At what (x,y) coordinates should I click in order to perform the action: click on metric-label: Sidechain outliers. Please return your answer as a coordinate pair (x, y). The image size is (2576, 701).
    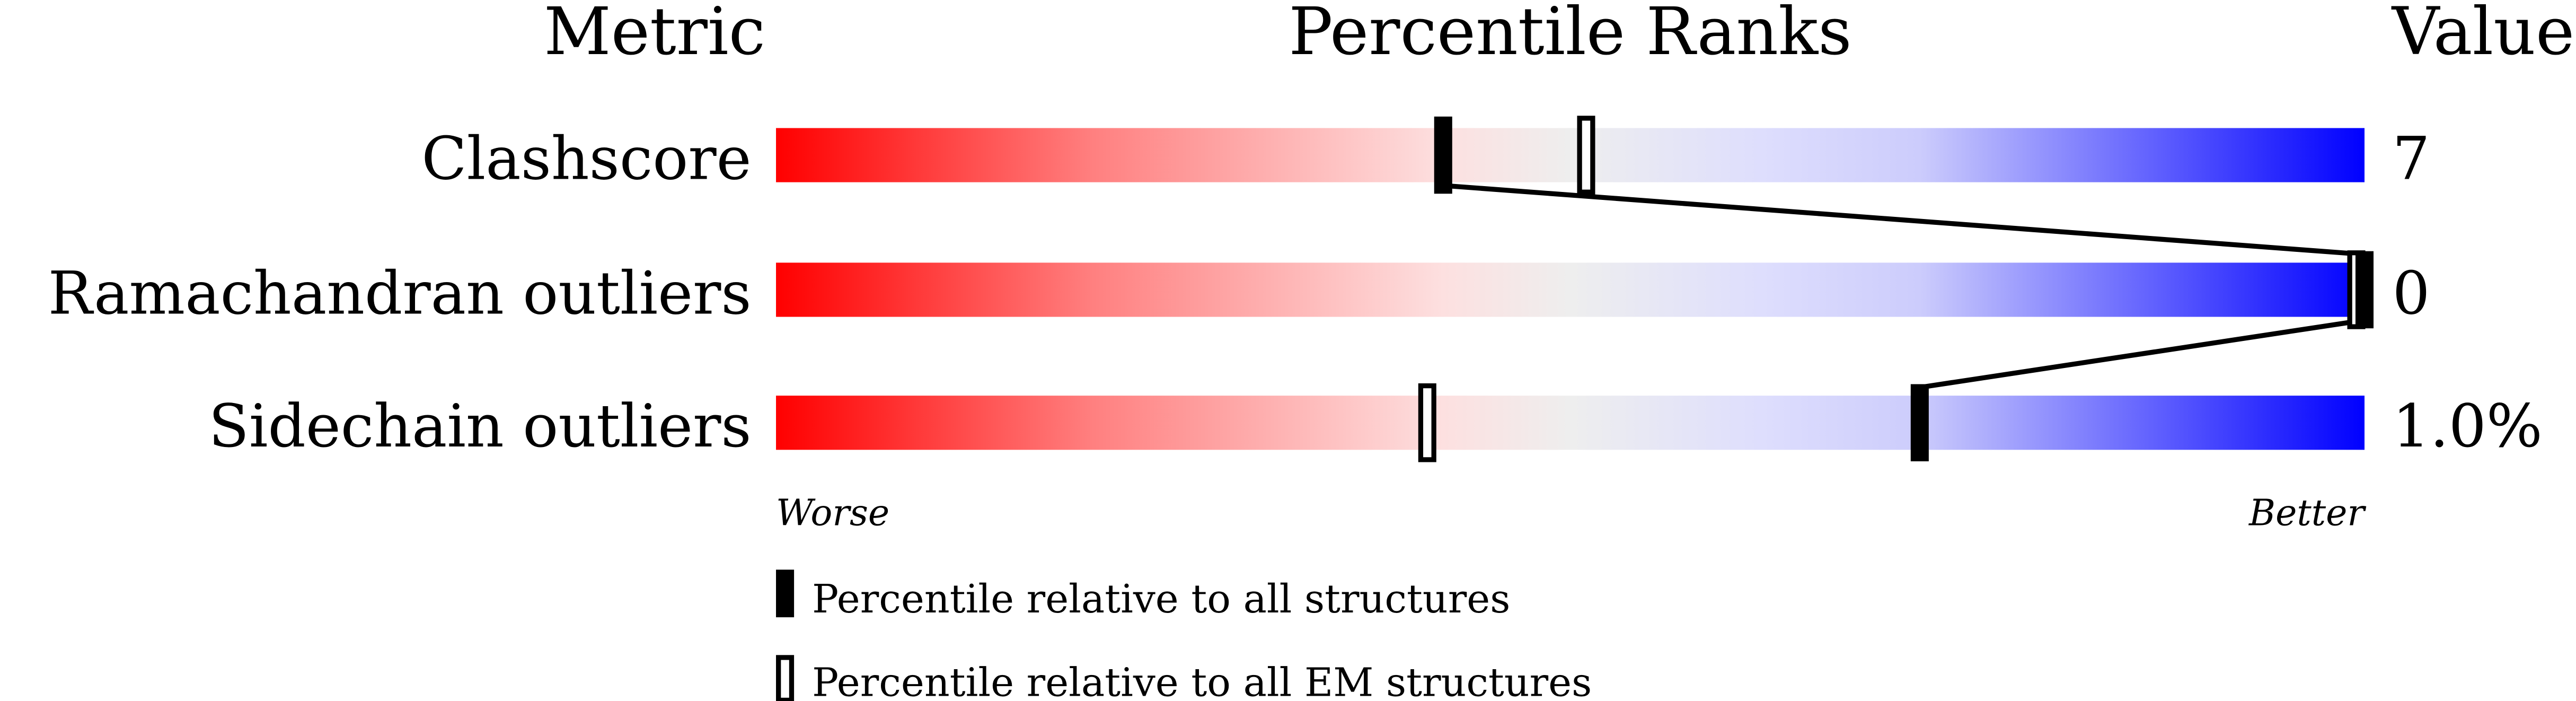
    Looking at the image, I should click on (480, 426).